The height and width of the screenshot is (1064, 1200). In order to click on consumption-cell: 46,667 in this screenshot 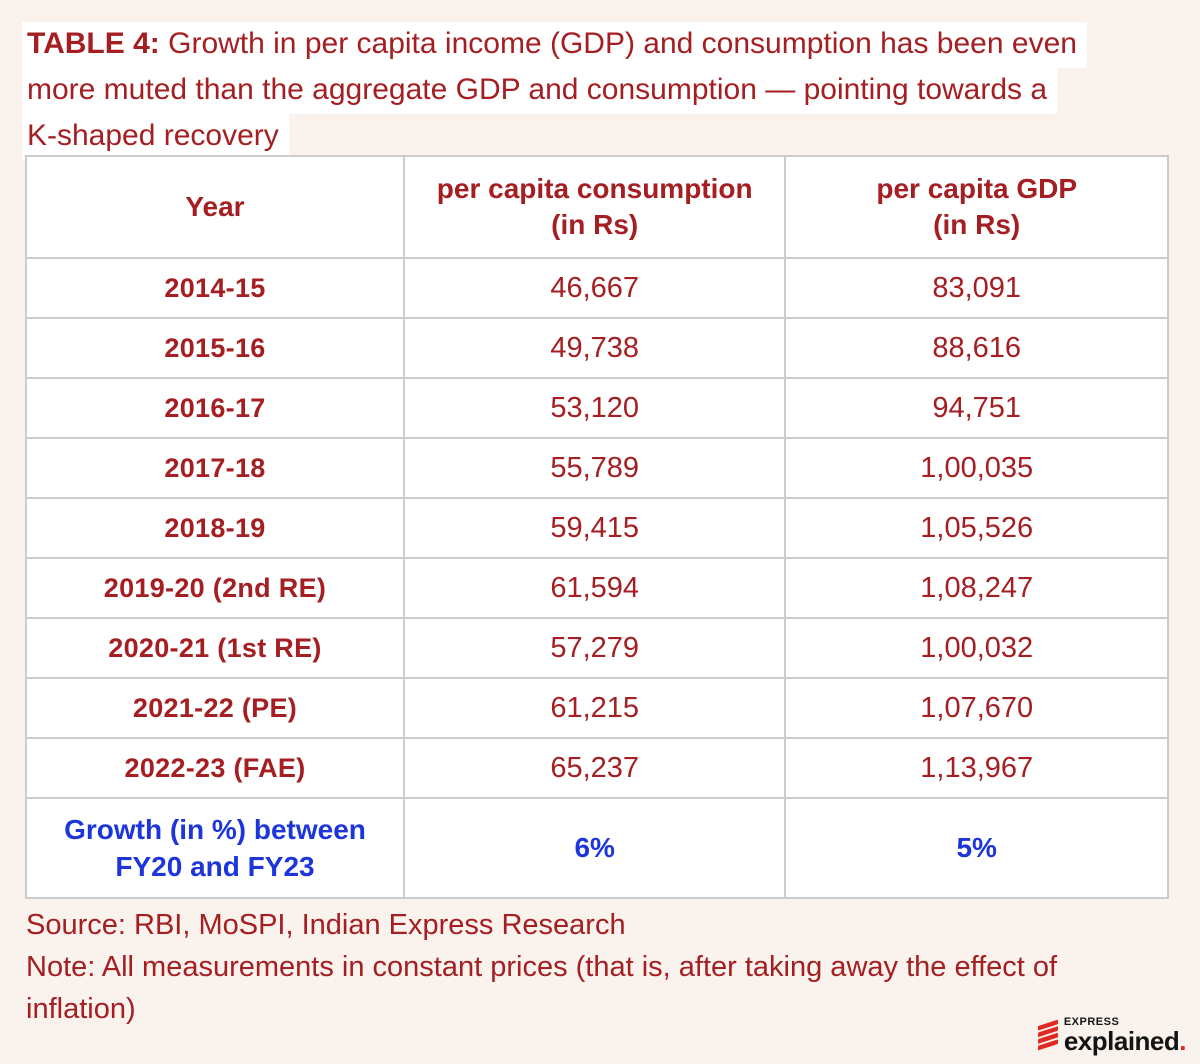, I will do `click(594, 288)`.